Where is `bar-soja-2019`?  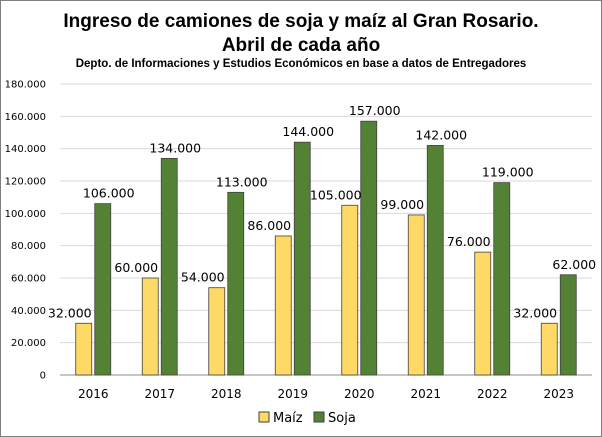 bar-soja-2019 is located at coordinates (302, 258).